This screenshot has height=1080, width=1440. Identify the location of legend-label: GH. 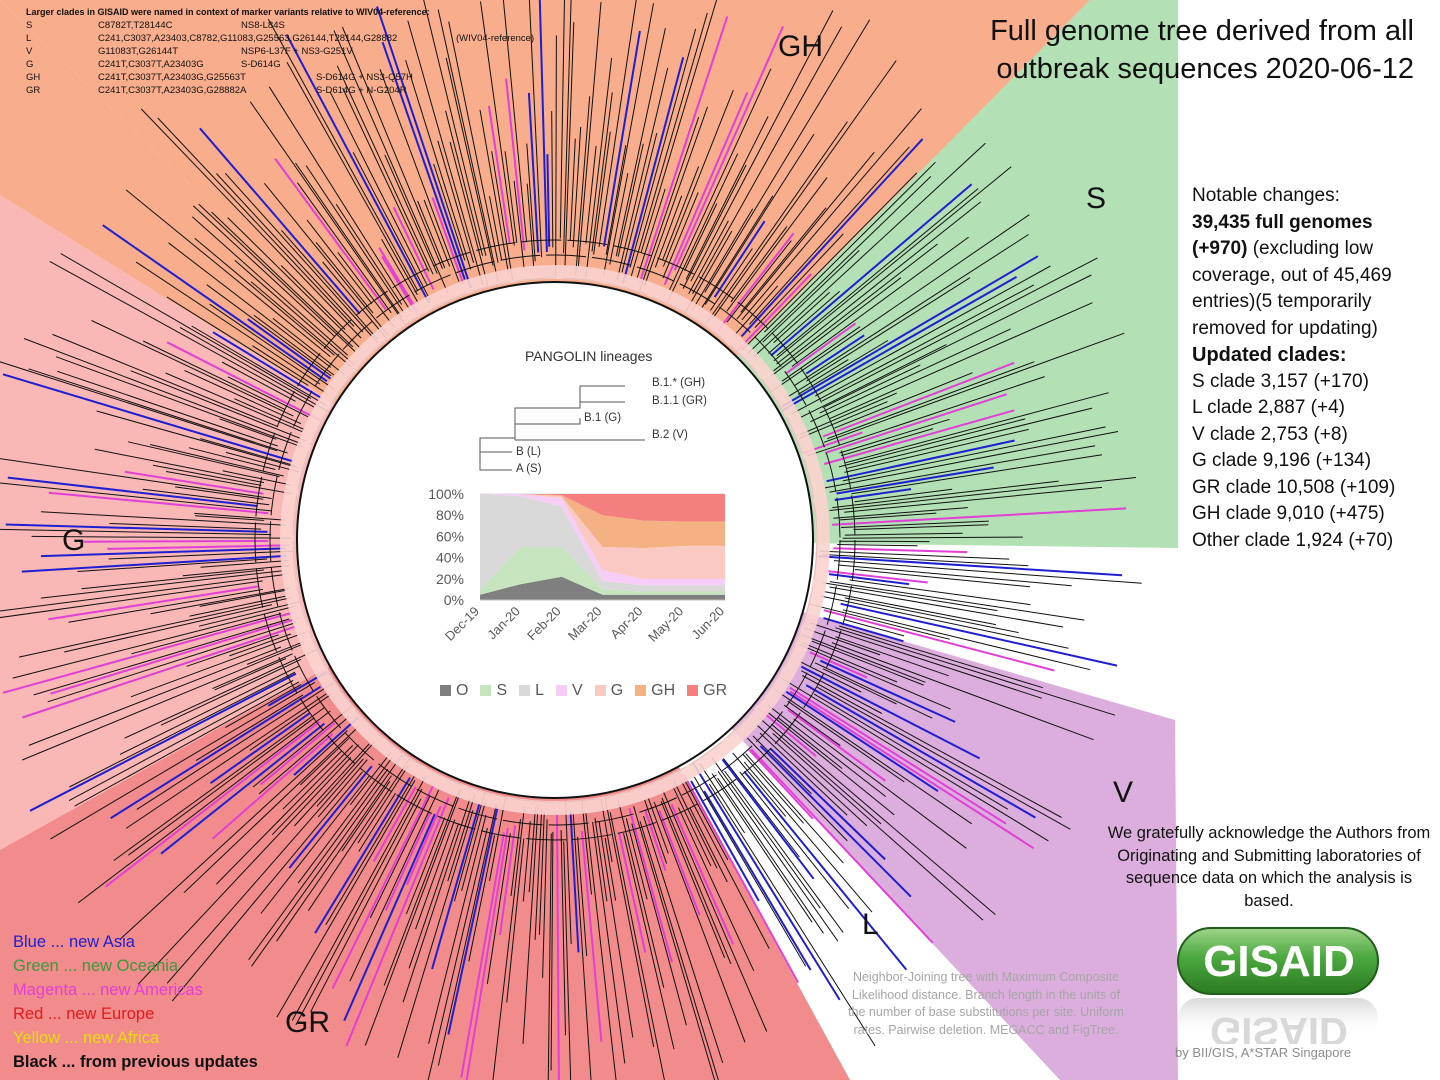
(663, 690).